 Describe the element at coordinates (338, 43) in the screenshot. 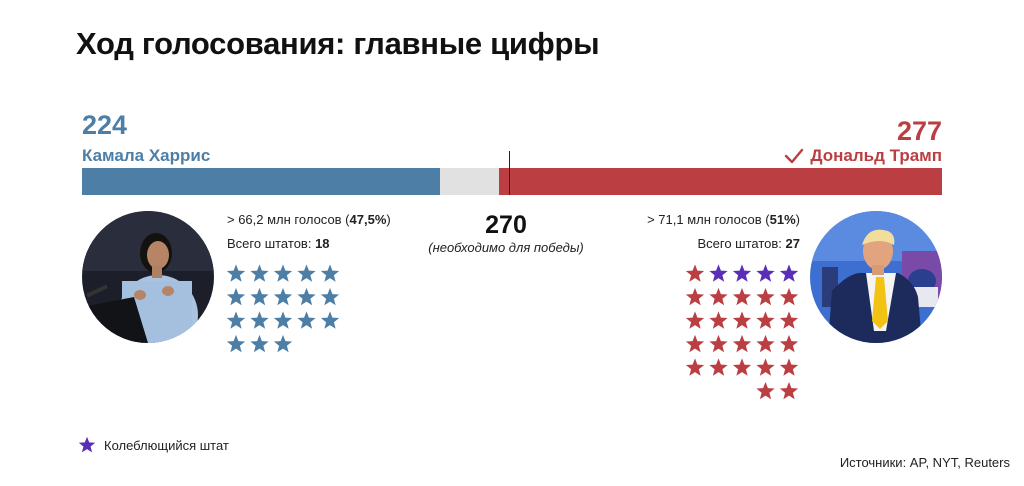

I see `chart-title: Ход голосования: главные цифры` at that location.